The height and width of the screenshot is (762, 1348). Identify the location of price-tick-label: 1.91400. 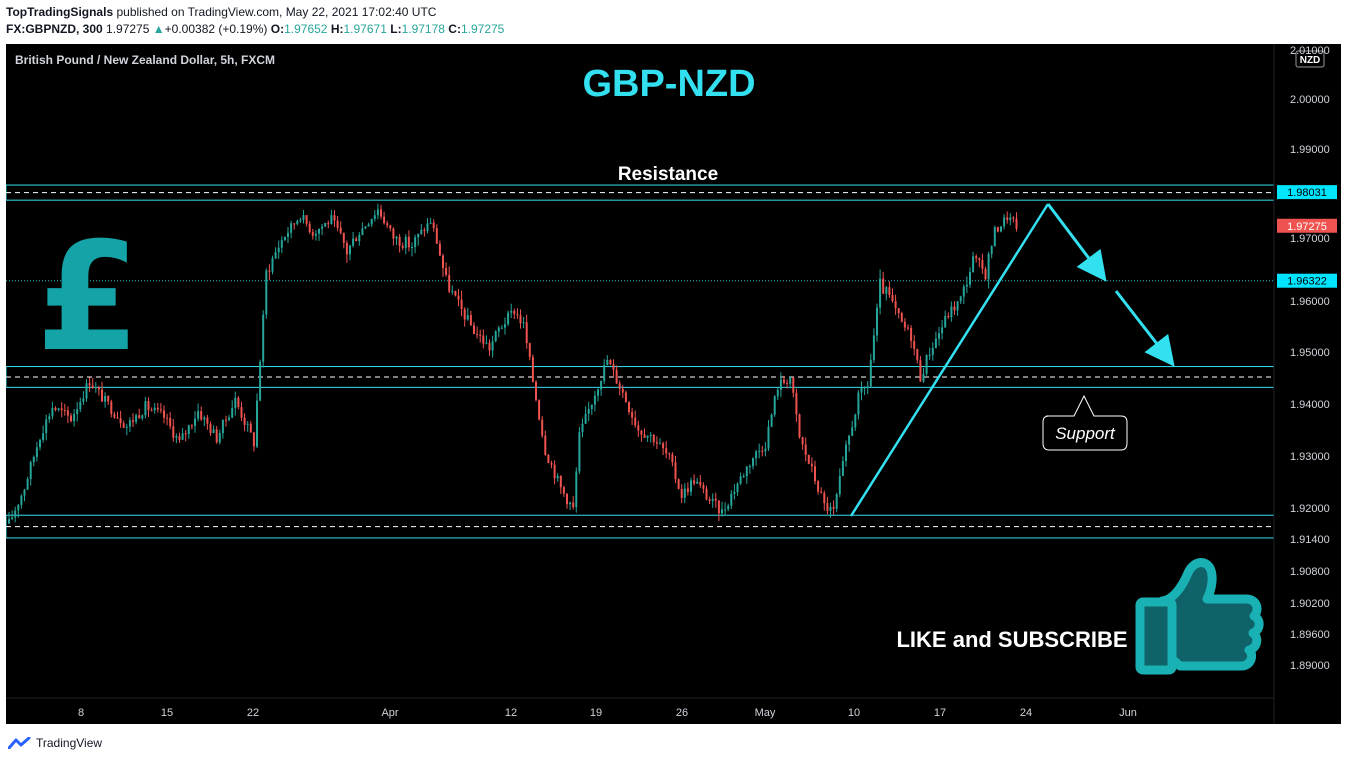
(1310, 540).